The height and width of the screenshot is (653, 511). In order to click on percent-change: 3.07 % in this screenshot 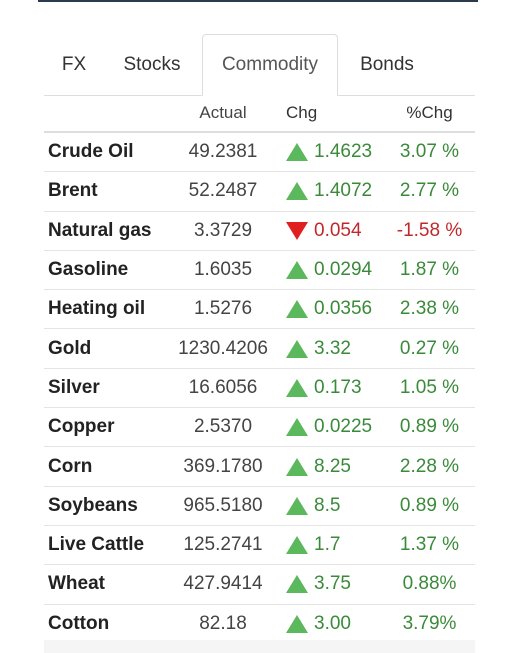, I will do `click(429, 152)`.